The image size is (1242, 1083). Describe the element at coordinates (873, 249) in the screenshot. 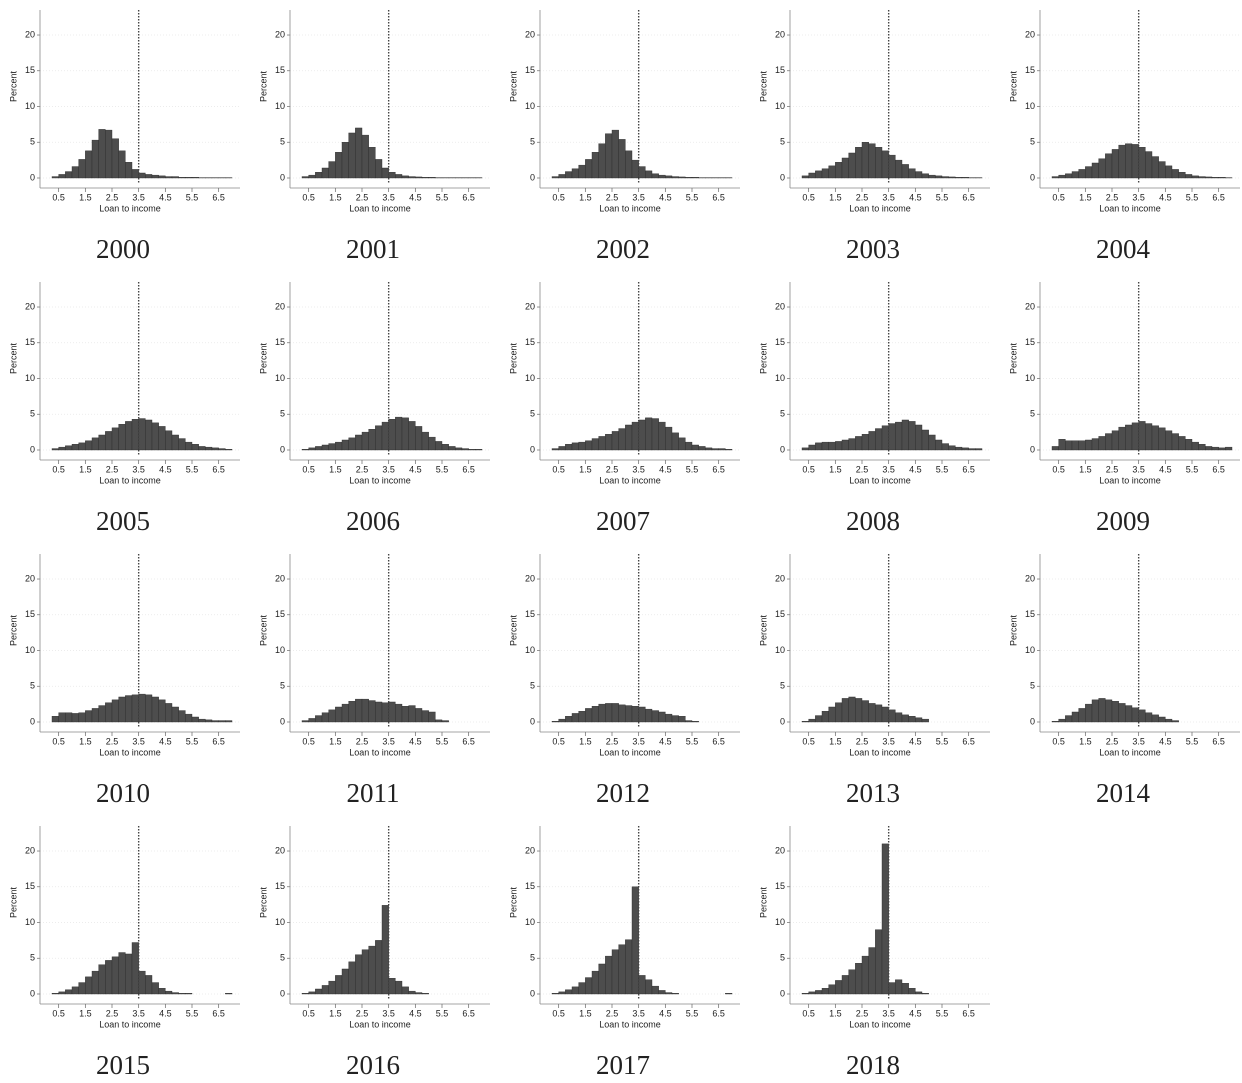

I see `panel-title: 2003` at that location.